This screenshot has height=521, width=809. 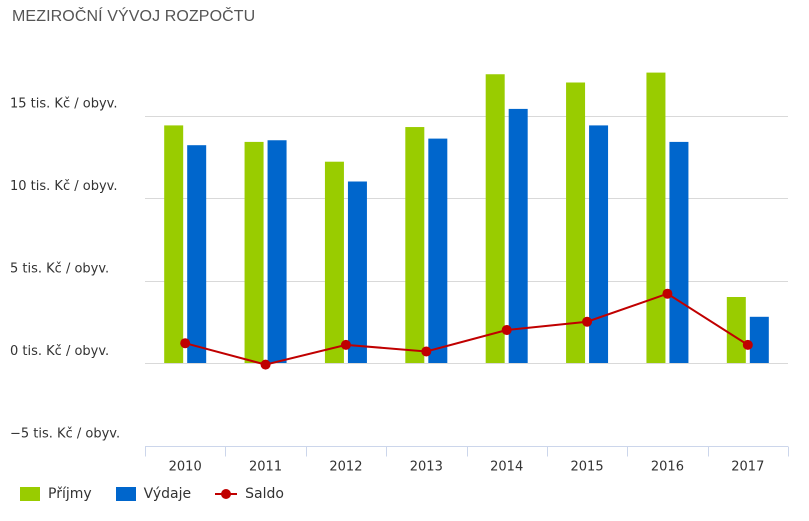 I want to click on chart-title: MEZIROČNÍ VÝVOJ ROZPOČTU, so click(x=134, y=16).